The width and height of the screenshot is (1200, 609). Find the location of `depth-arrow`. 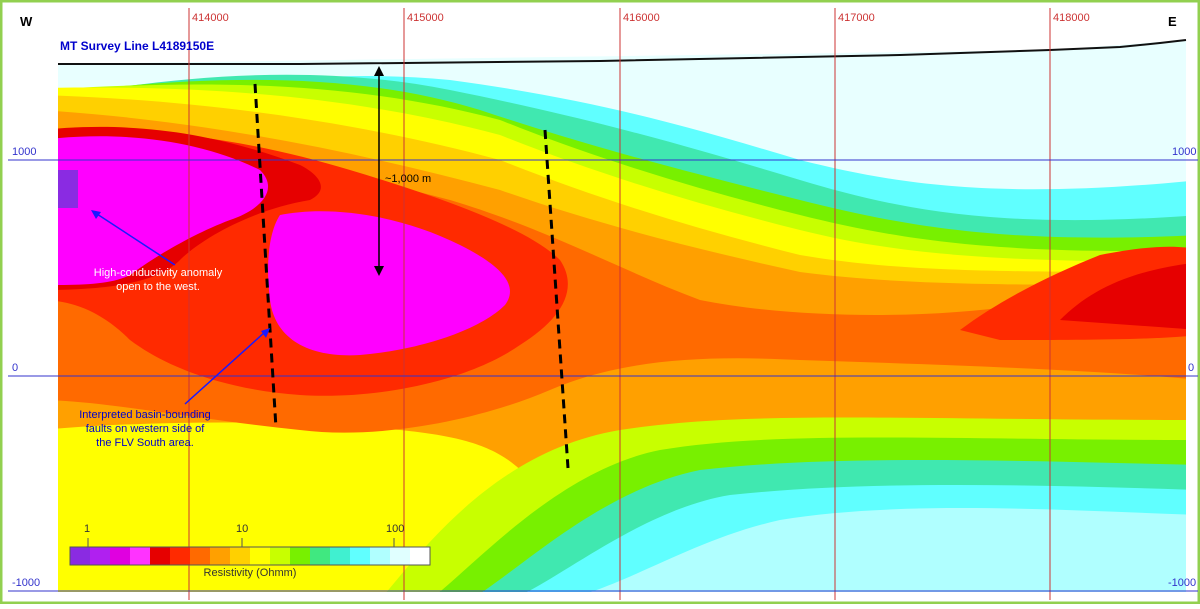

depth-arrow is located at coordinates (379, 171).